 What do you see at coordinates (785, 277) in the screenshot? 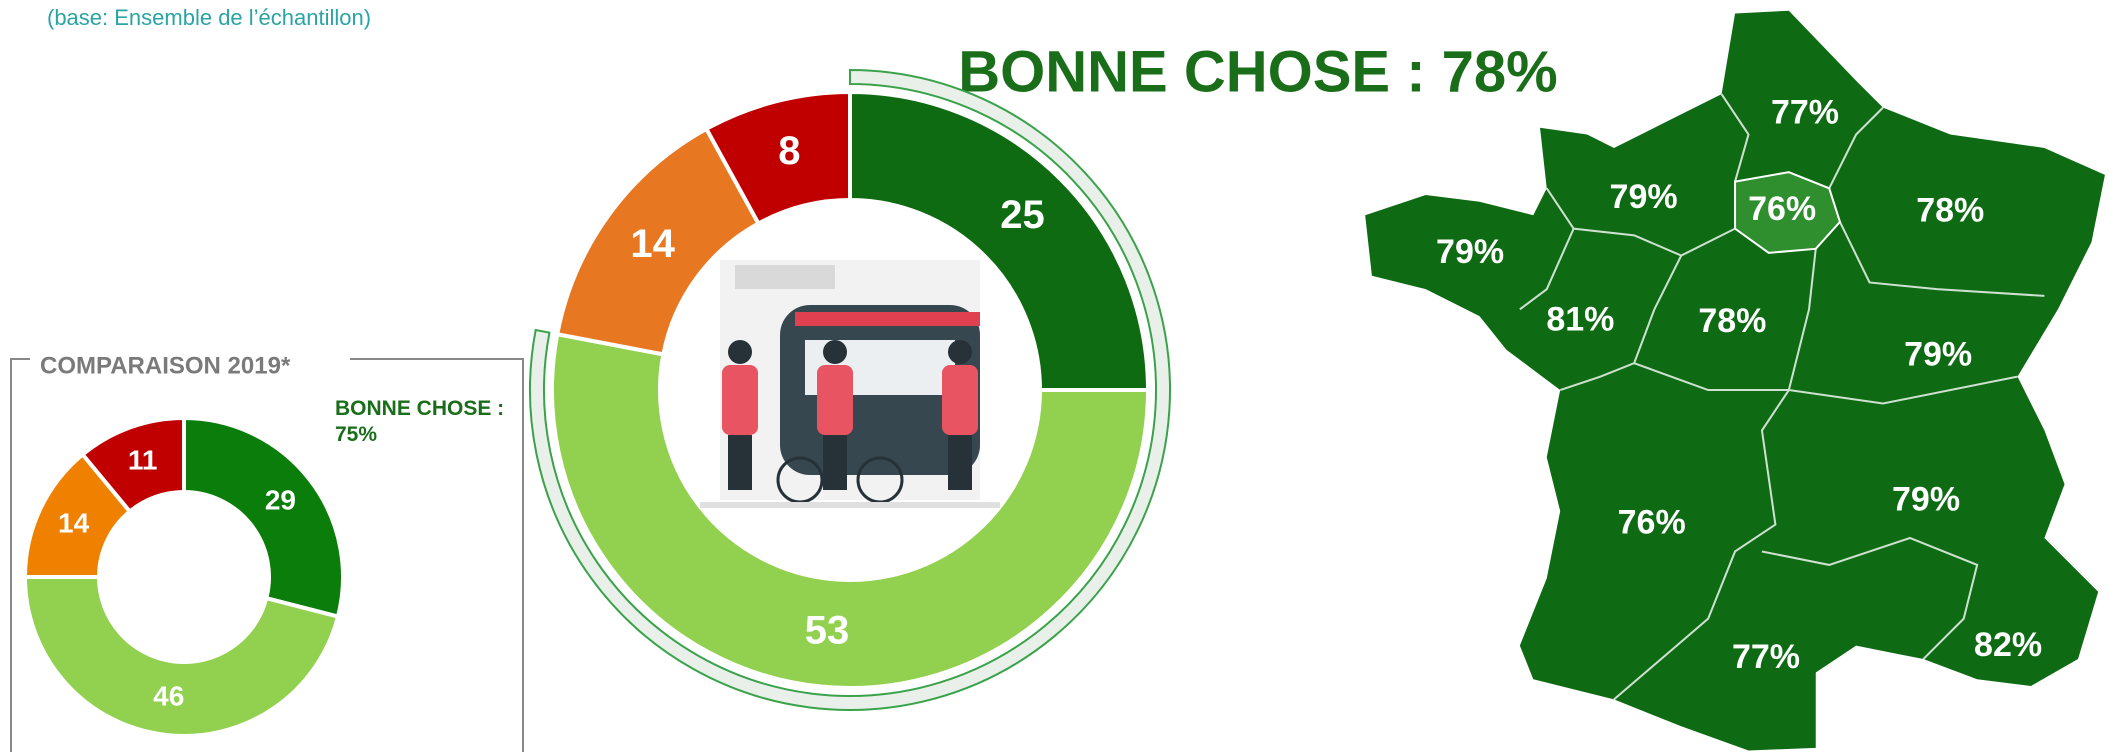
I see `sign` at bounding box center [785, 277].